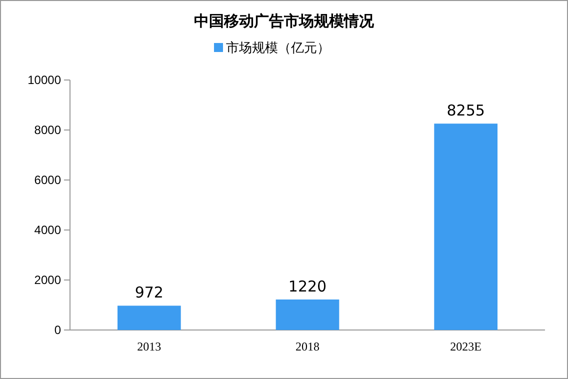 Image resolution: width=568 pixels, height=379 pixels. Describe the element at coordinates (149, 293) in the screenshot. I see `data-label: 972` at that location.